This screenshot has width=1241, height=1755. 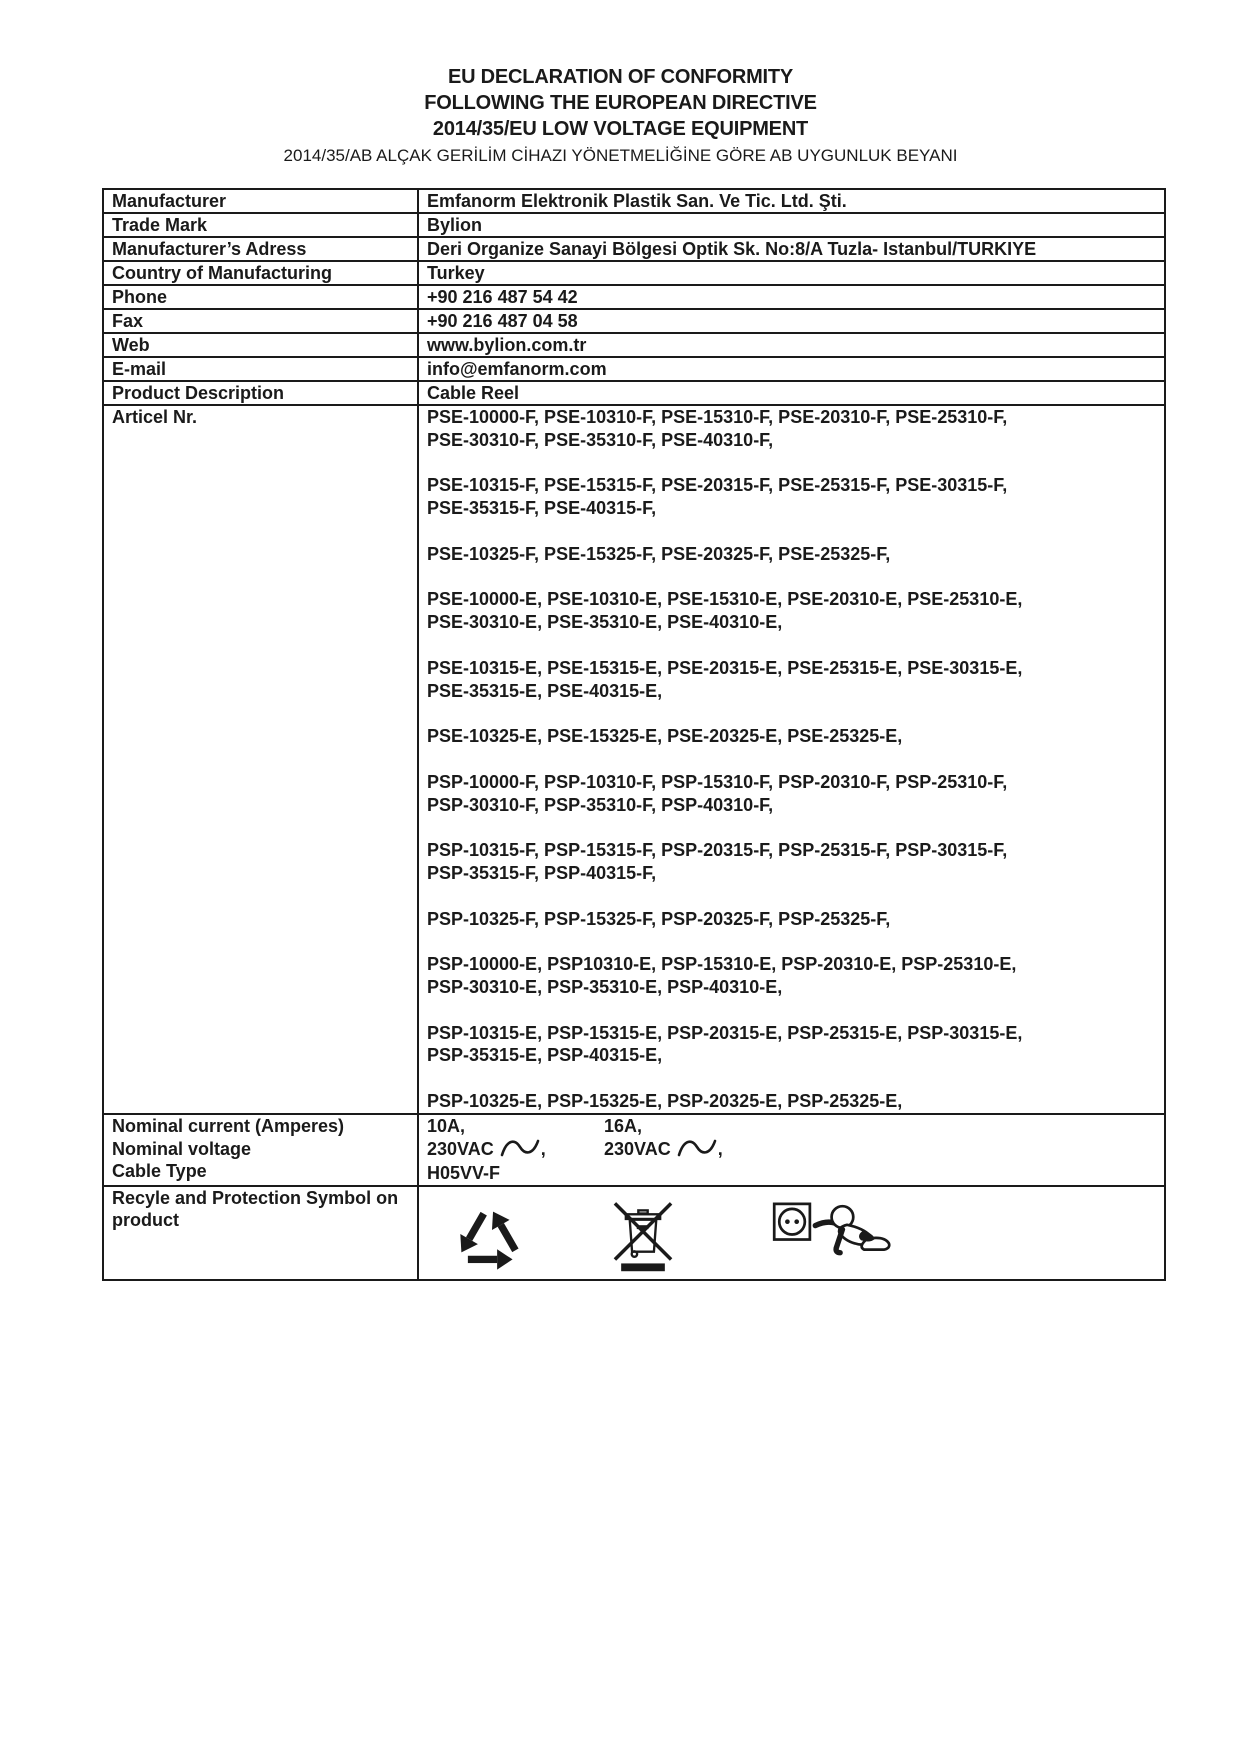 I want to click on symbols-cell, so click(x=791, y=1232).